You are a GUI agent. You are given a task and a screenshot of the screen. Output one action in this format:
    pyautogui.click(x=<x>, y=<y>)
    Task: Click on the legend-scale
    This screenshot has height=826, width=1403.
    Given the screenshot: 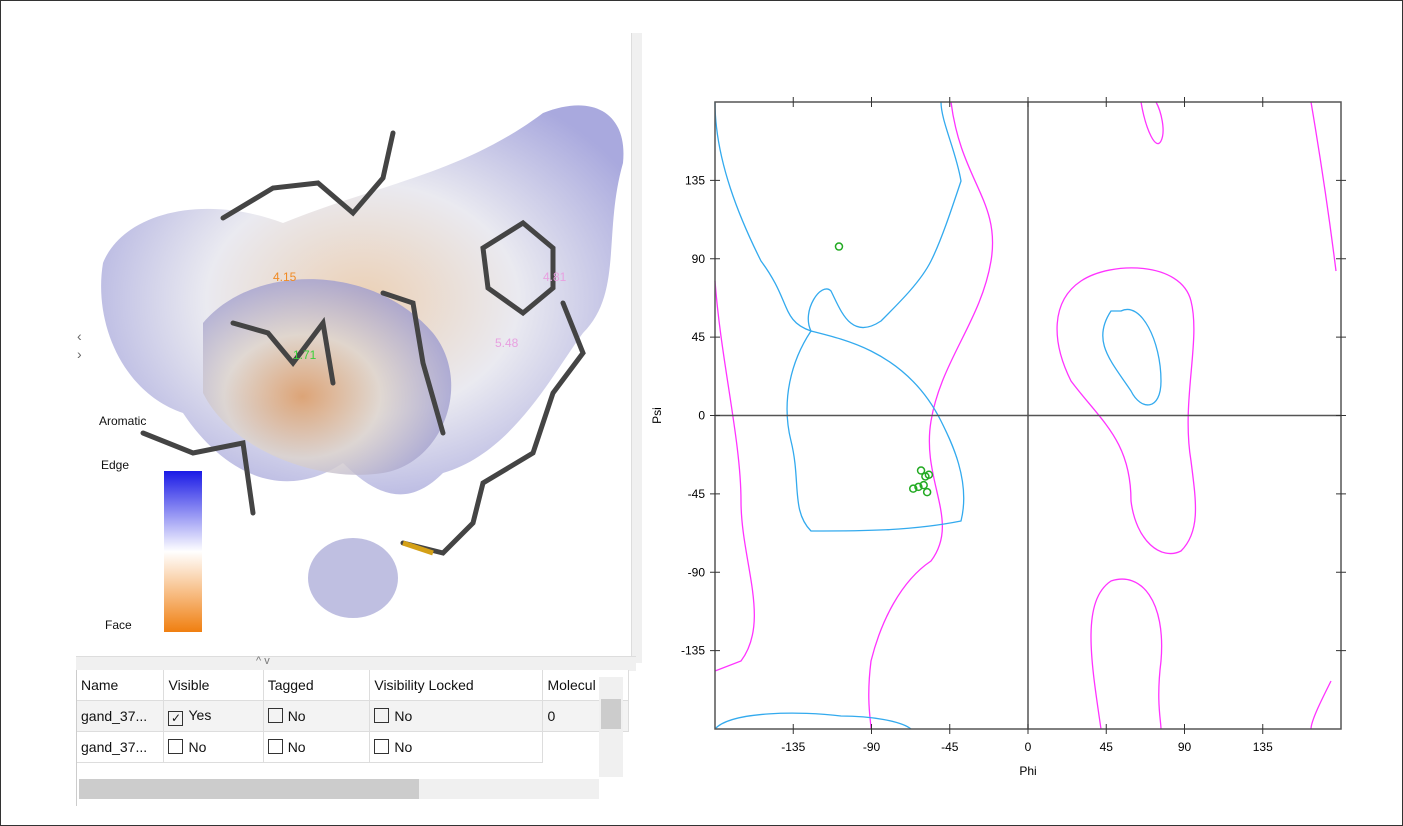 What is the action you would take?
    pyautogui.click(x=183, y=551)
    